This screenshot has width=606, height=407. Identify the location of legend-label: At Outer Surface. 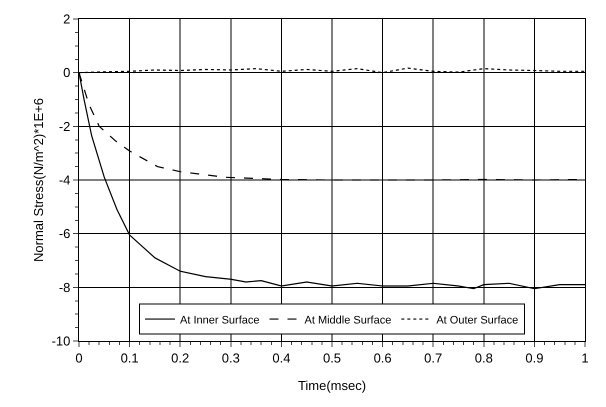
(477, 320).